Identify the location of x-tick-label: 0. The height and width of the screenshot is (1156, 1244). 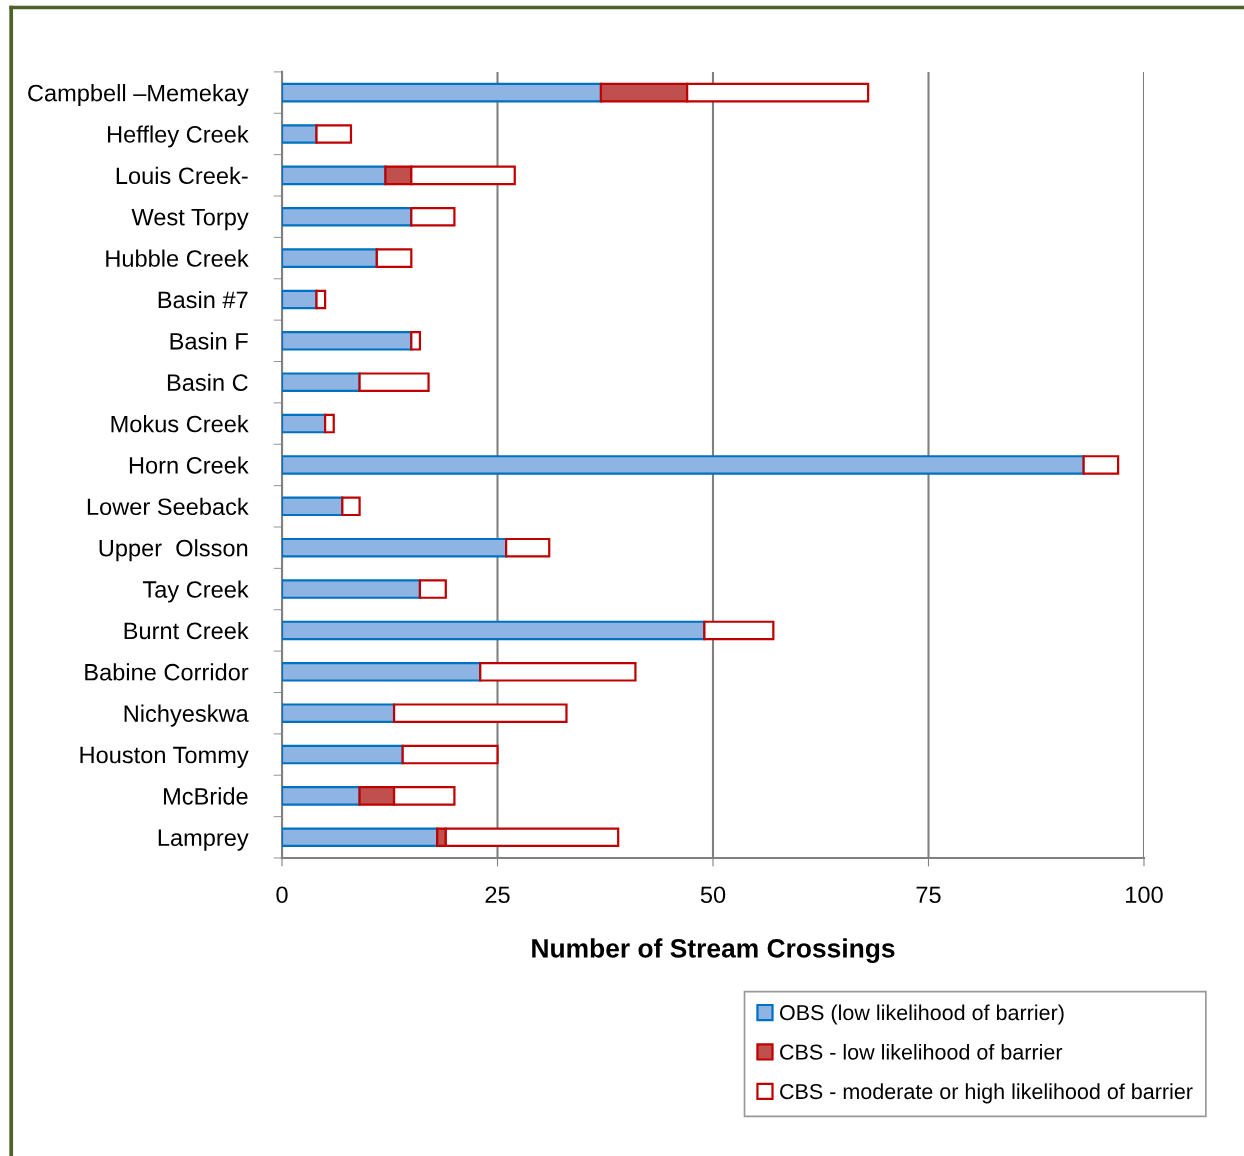
(282, 895).